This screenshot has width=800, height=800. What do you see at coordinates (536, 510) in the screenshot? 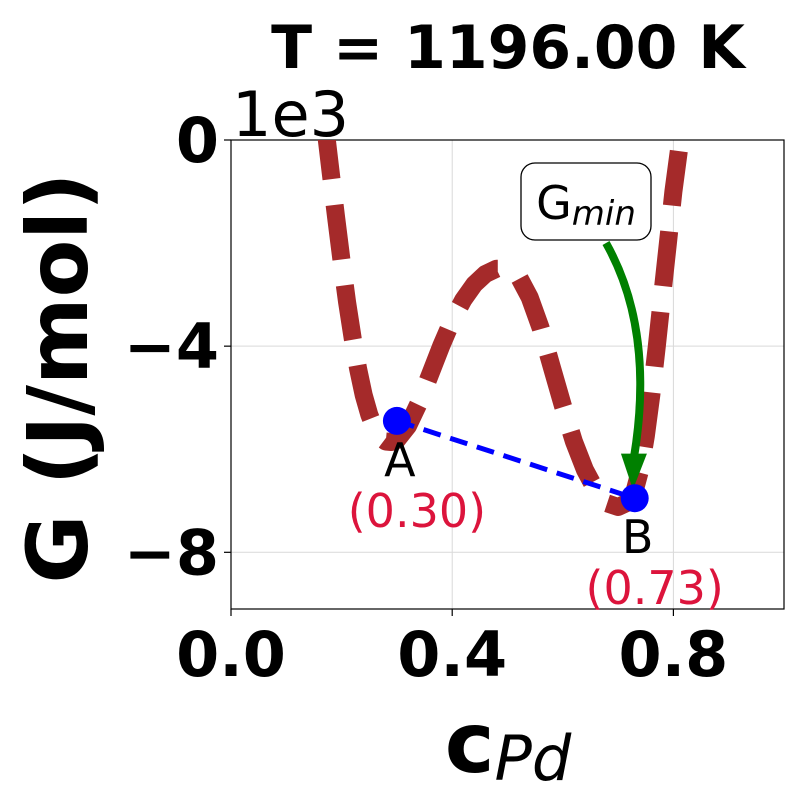
I see `points-group: A(0.30) B(0.73)` at bounding box center [536, 510].